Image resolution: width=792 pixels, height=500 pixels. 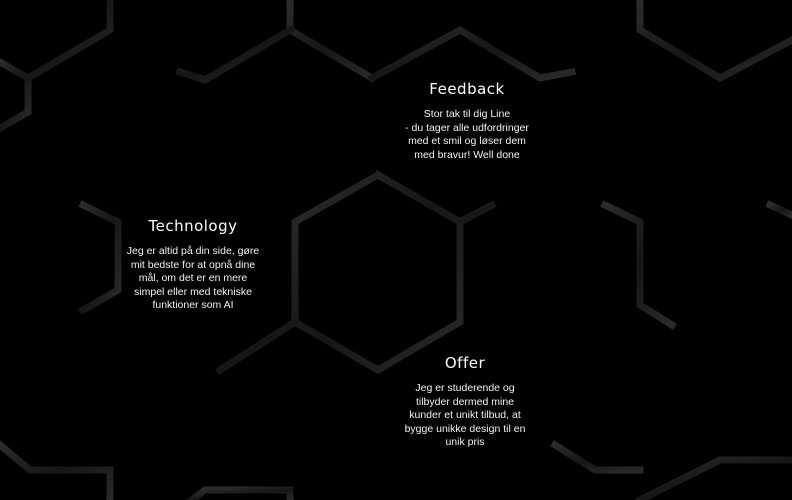 What do you see at coordinates (465, 363) in the screenshot?
I see `offer-title: Offer` at bounding box center [465, 363].